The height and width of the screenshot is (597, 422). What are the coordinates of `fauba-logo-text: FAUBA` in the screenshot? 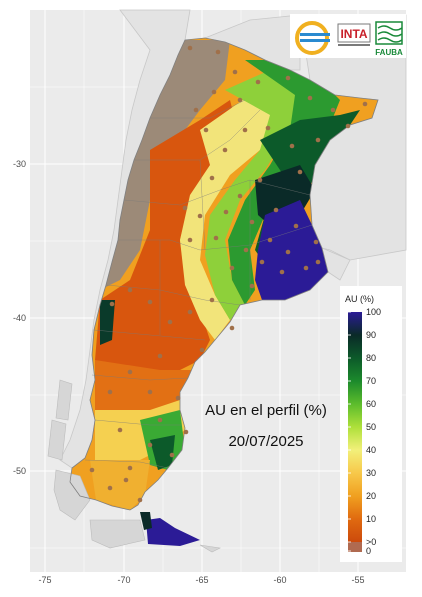 It's located at (389, 52).